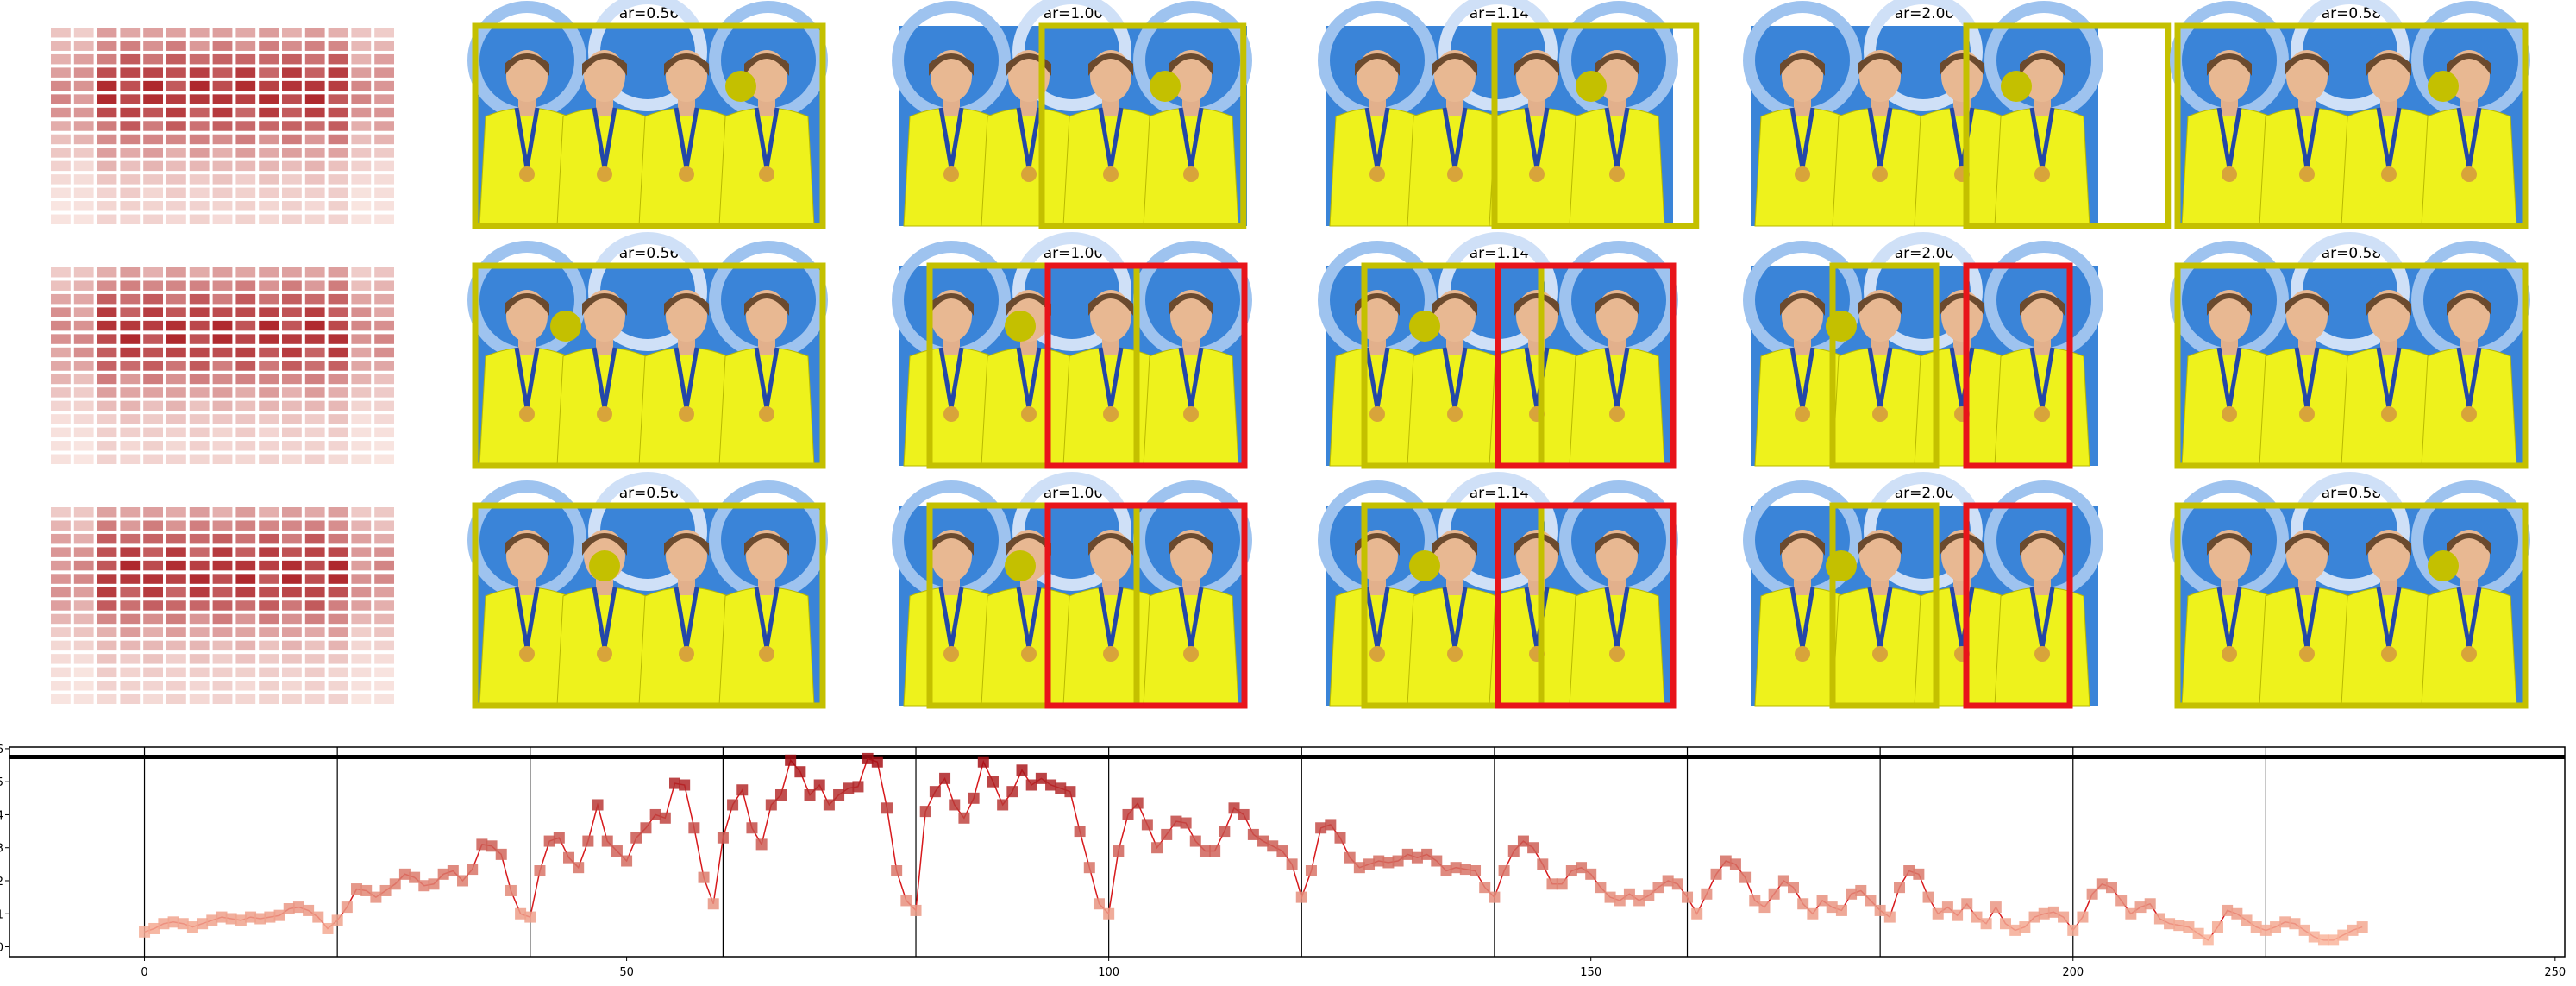 The width and height of the screenshot is (2576, 986). Describe the element at coordinates (2352, 493) in the screenshot. I see `panel-title: ar=0.58` at that location.